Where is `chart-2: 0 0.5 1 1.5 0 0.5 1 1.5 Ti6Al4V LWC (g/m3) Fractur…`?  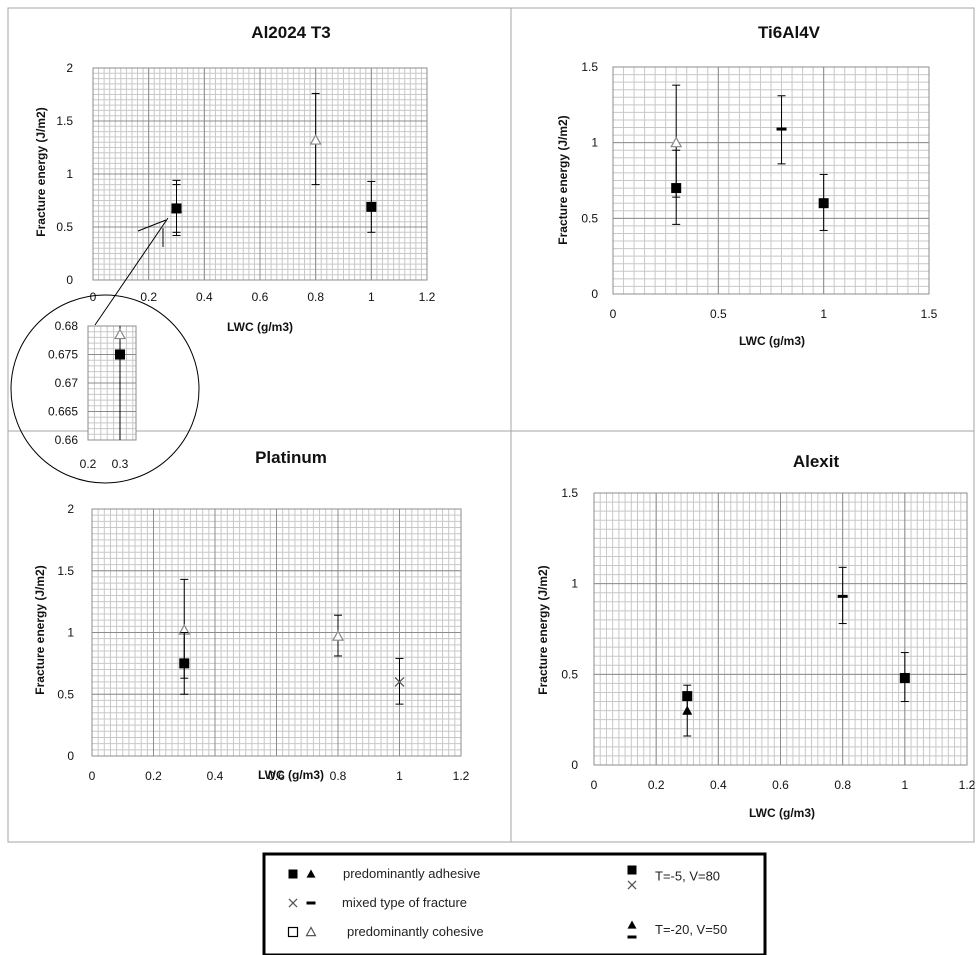 chart-2: 0 0.5 1 1.5 0 0.5 1 1.5 Ti6Al4V LWC (g/m3) Fractur… is located at coordinates (747, 185).